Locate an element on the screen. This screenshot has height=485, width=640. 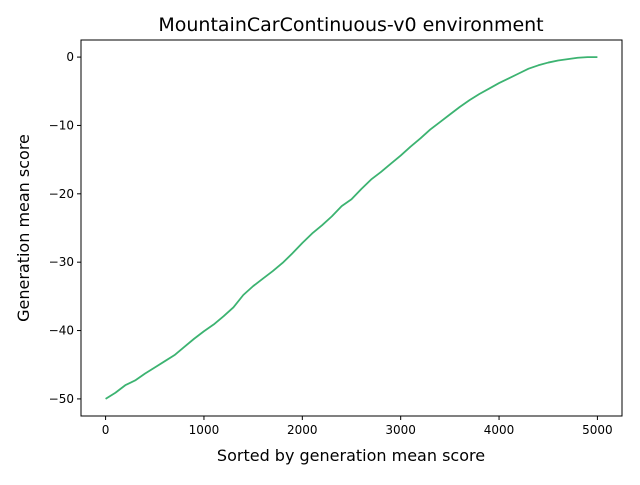
y-tick-label: −50 is located at coordinates (61, 399).